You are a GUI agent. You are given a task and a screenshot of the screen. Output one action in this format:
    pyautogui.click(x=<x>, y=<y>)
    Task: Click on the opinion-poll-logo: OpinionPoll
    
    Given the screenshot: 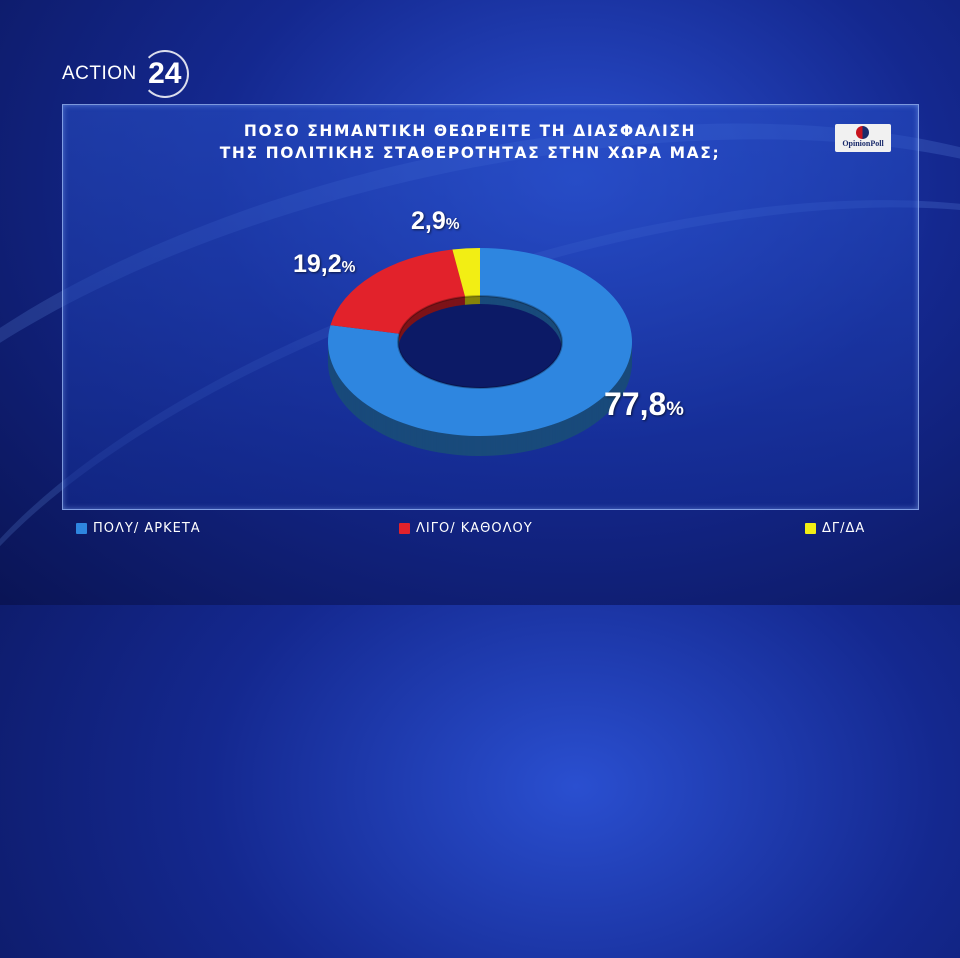 What is the action you would take?
    pyautogui.click(x=863, y=138)
    